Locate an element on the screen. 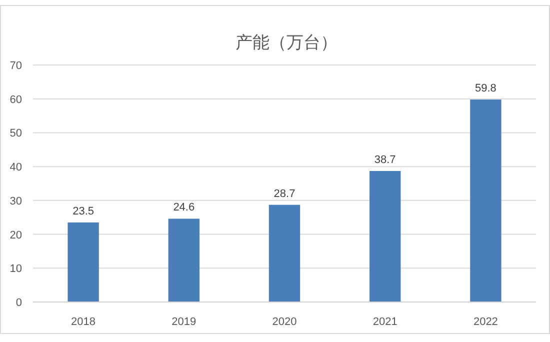  y-tick-label: 0 is located at coordinates (19, 303).